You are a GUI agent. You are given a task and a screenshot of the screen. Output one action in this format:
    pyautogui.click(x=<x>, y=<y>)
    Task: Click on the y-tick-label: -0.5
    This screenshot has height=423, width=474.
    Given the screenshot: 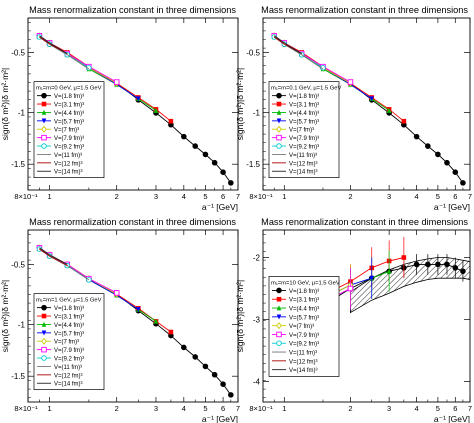 What is the action you would take?
    pyautogui.click(x=253, y=52)
    